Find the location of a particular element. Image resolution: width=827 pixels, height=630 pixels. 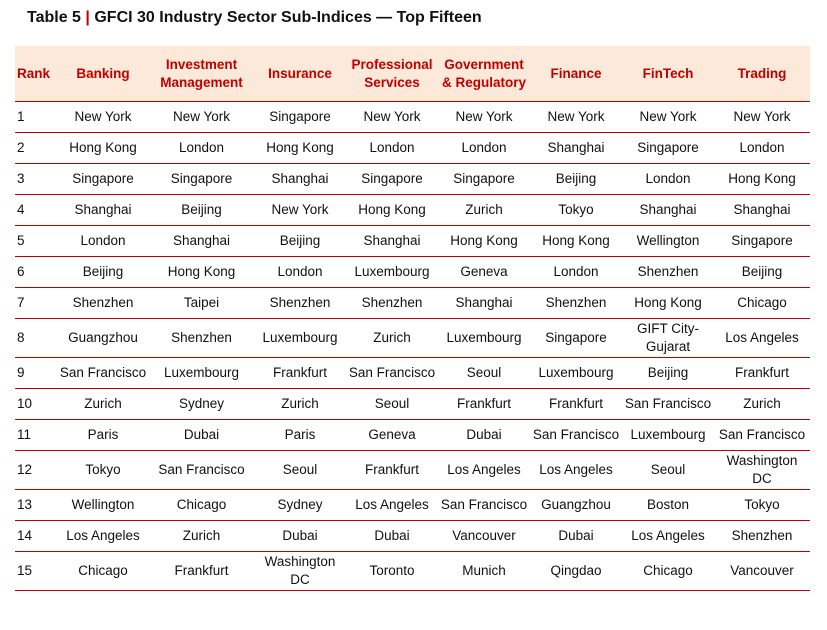

city-cell: Taipei is located at coordinates (201, 303).